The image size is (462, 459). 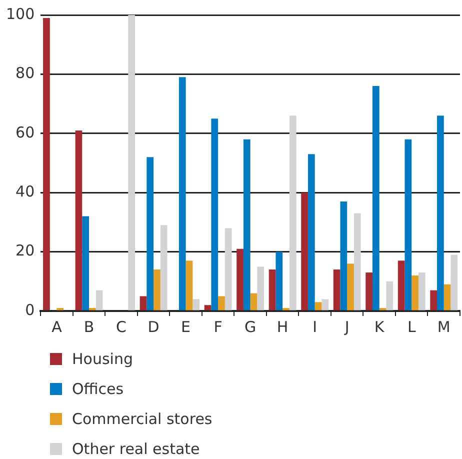 What do you see at coordinates (121, 327) in the screenshot?
I see `x-tick-label: C` at bounding box center [121, 327].